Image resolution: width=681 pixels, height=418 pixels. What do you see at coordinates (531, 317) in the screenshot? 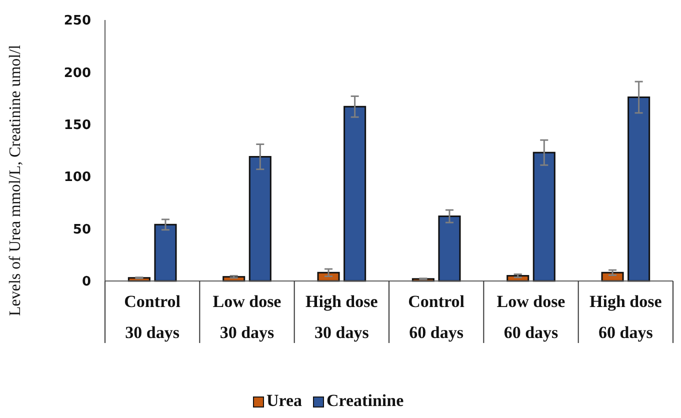
I see `x-tick-label: Low dose 60 days` at bounding box center [531, 317].